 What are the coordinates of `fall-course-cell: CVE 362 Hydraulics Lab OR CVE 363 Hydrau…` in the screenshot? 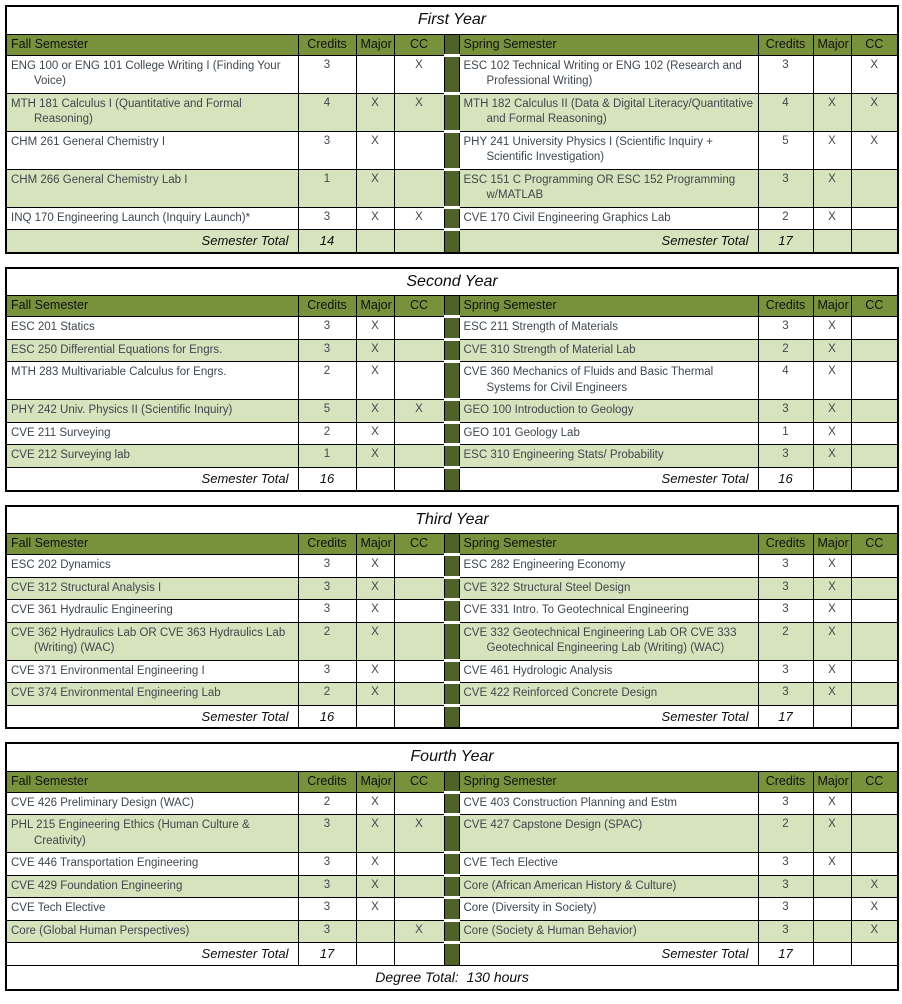 It's located at (152, 641).